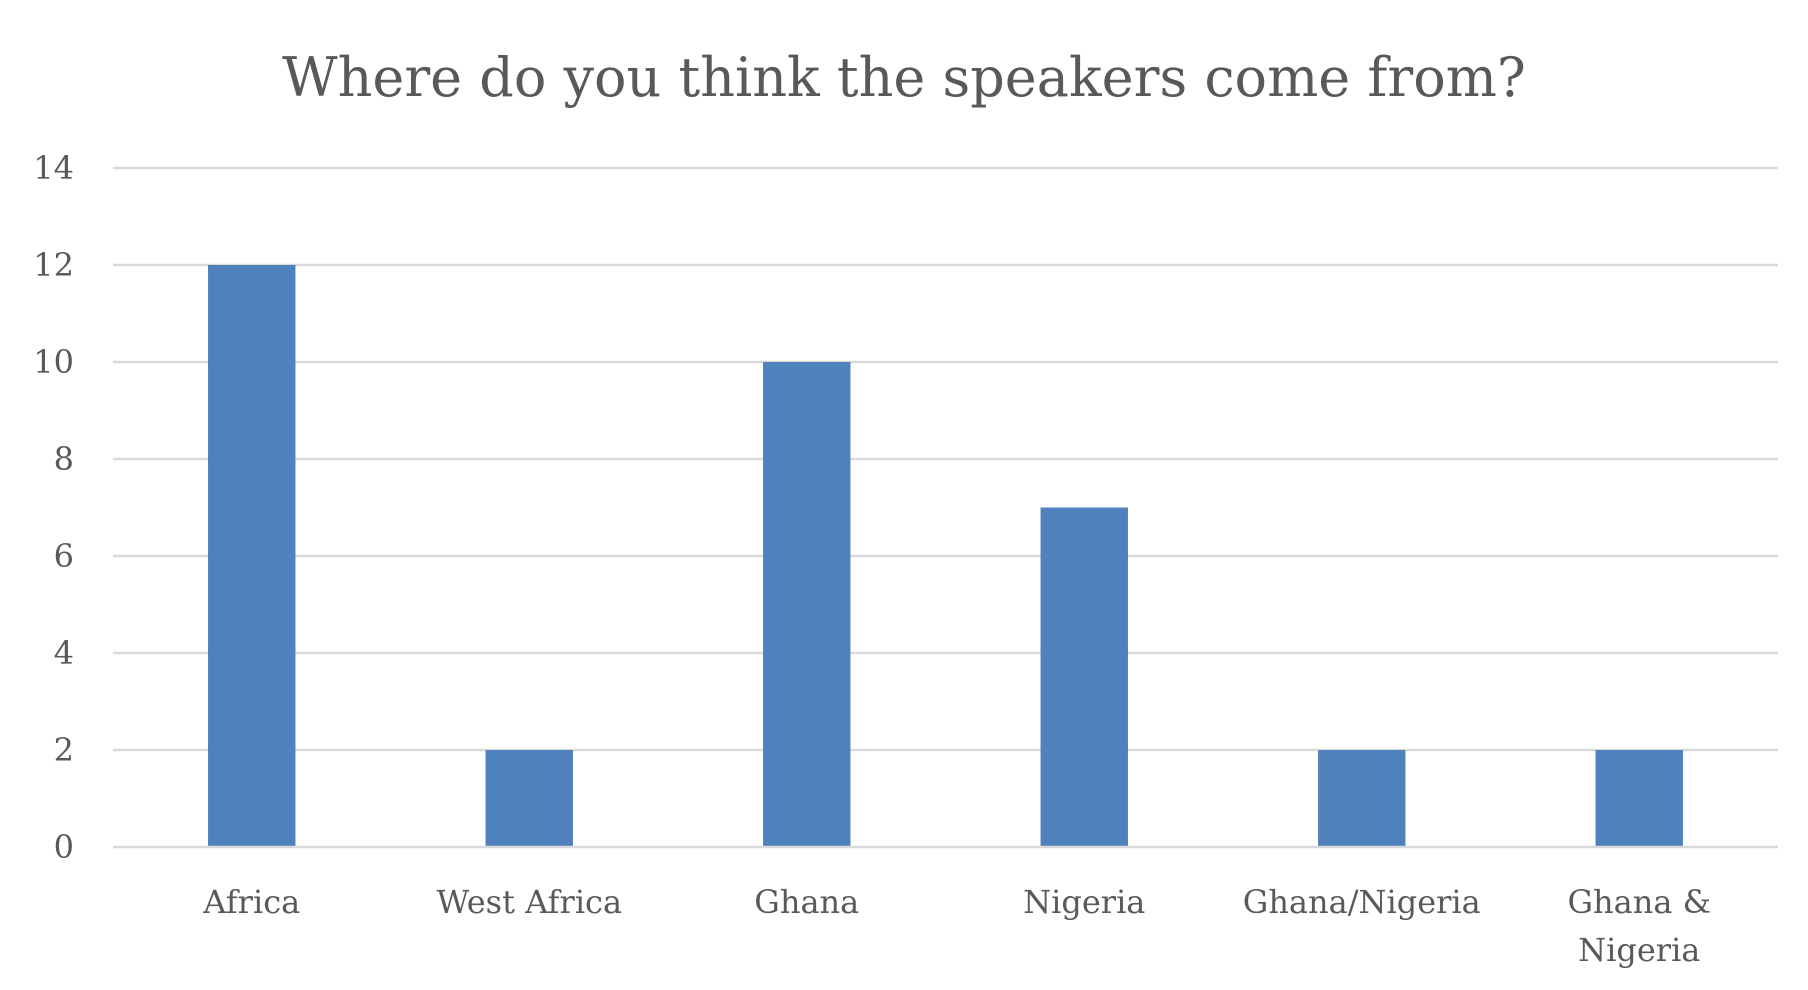 This screenshot has height=990, width=1808. Describe the element at coordinates (1084, 677) in the screenshot. I see `bar-nigeria` at that location.